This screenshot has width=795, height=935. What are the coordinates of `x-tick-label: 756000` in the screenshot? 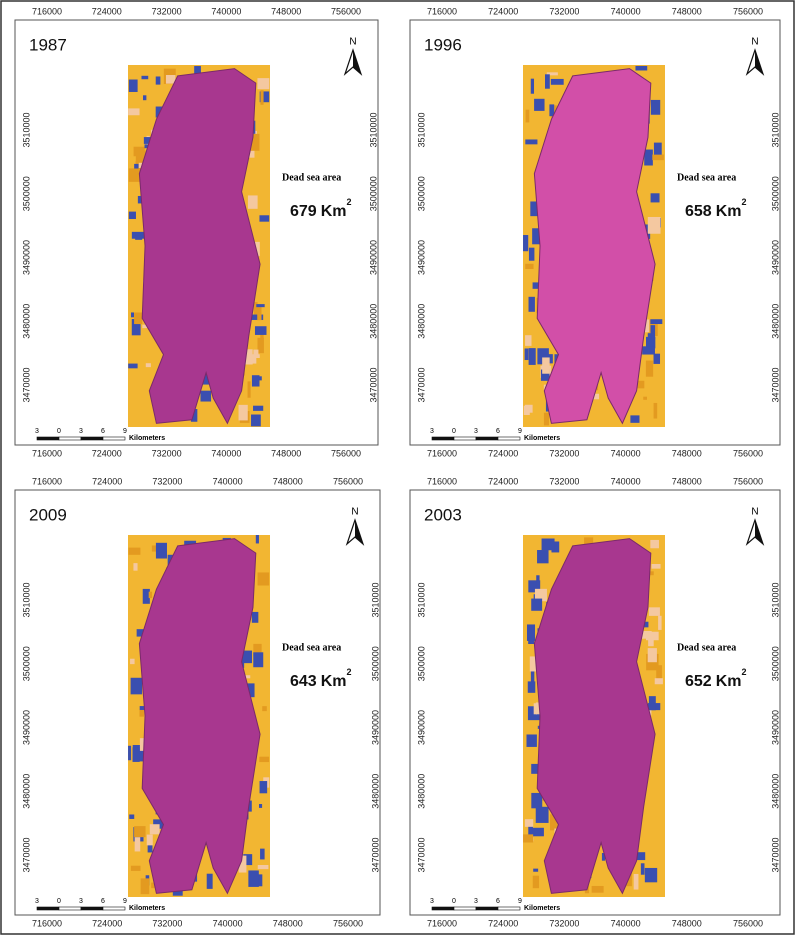 It's located at (346, 11).